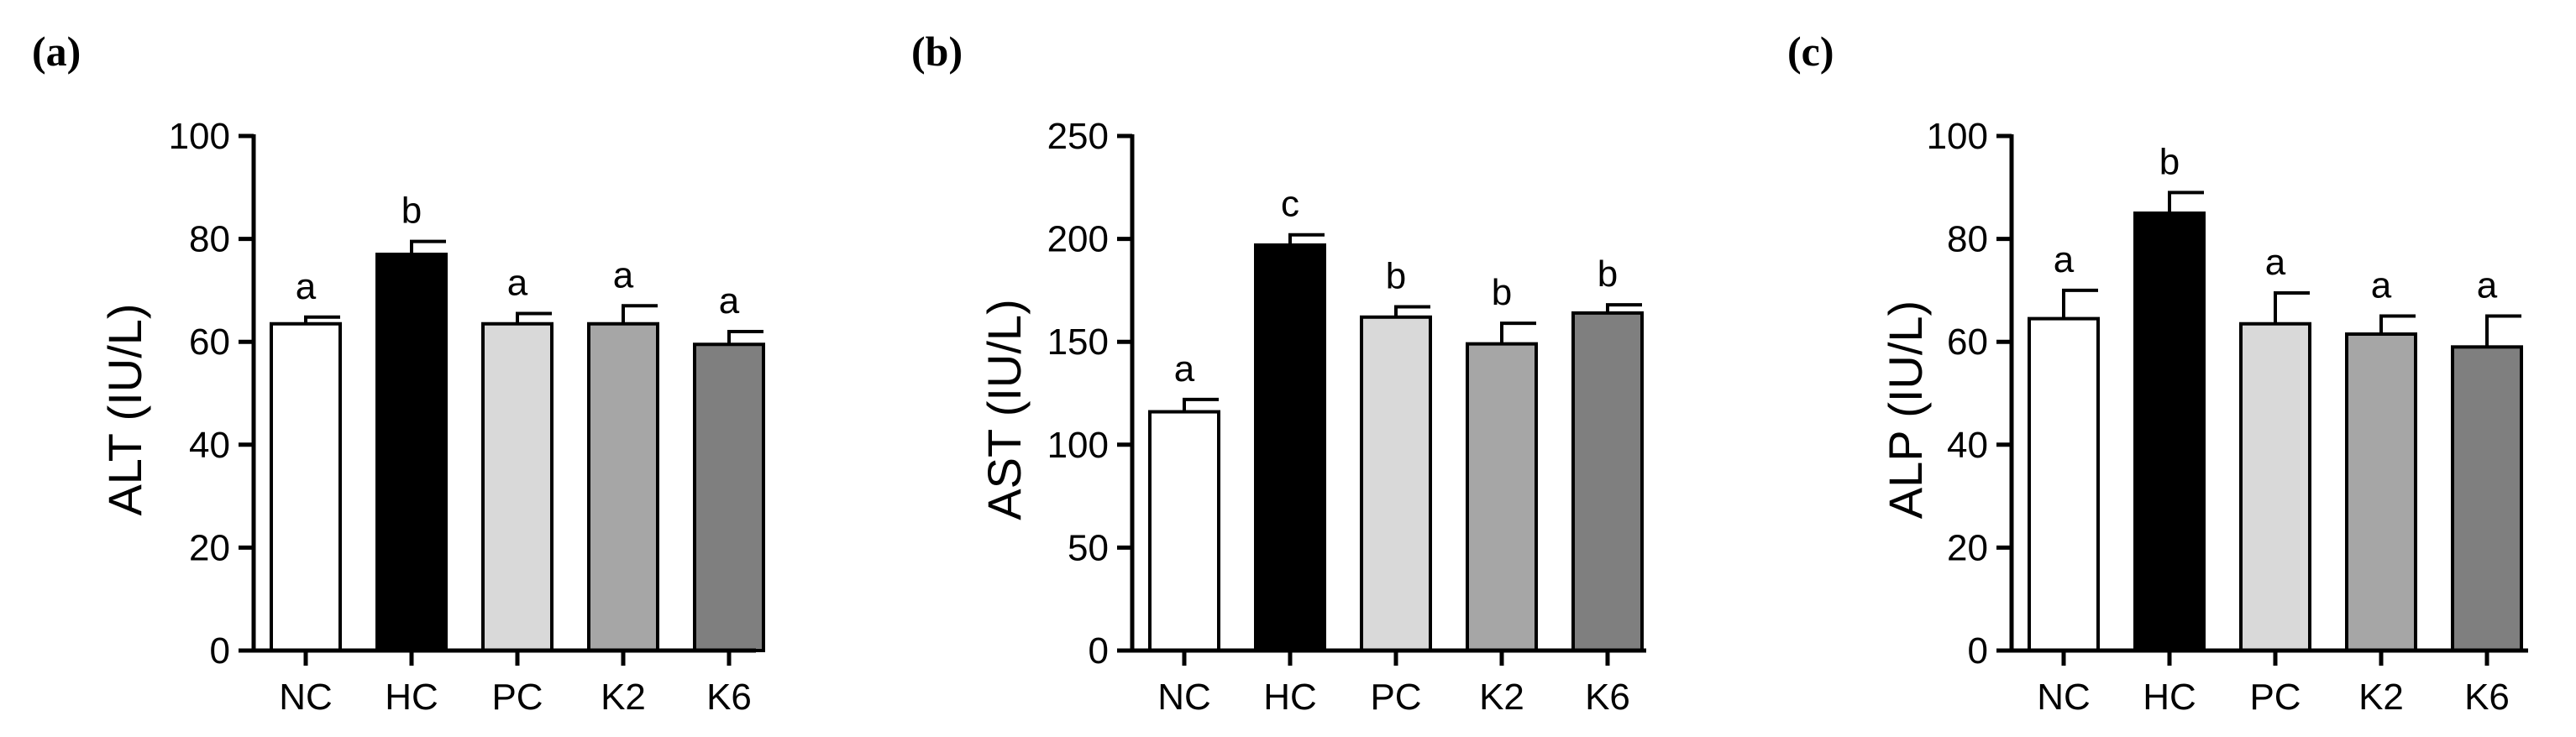  Describe the element at coordinates (1078, 136) in the screenshot. I see `y-tick-label: 250` at that location.